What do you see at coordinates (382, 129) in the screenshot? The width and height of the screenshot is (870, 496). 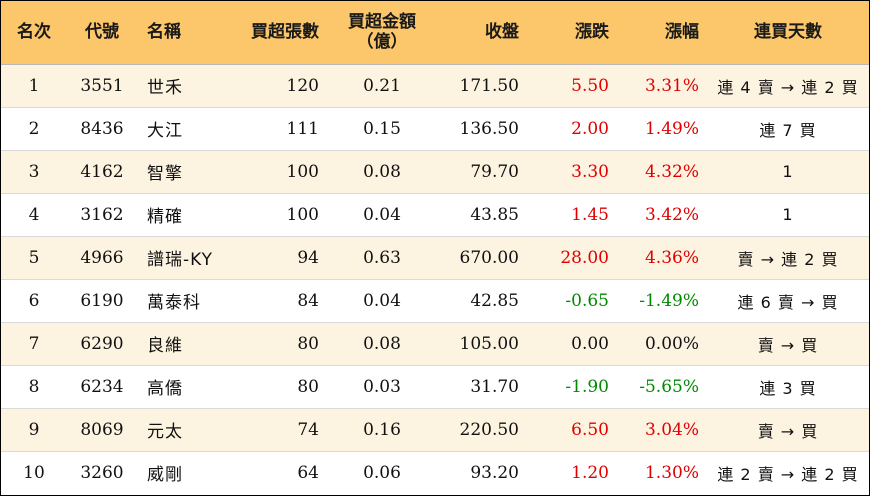 I see `cell-net-buy-amount: 0.15` at bounding box center [382, 129].